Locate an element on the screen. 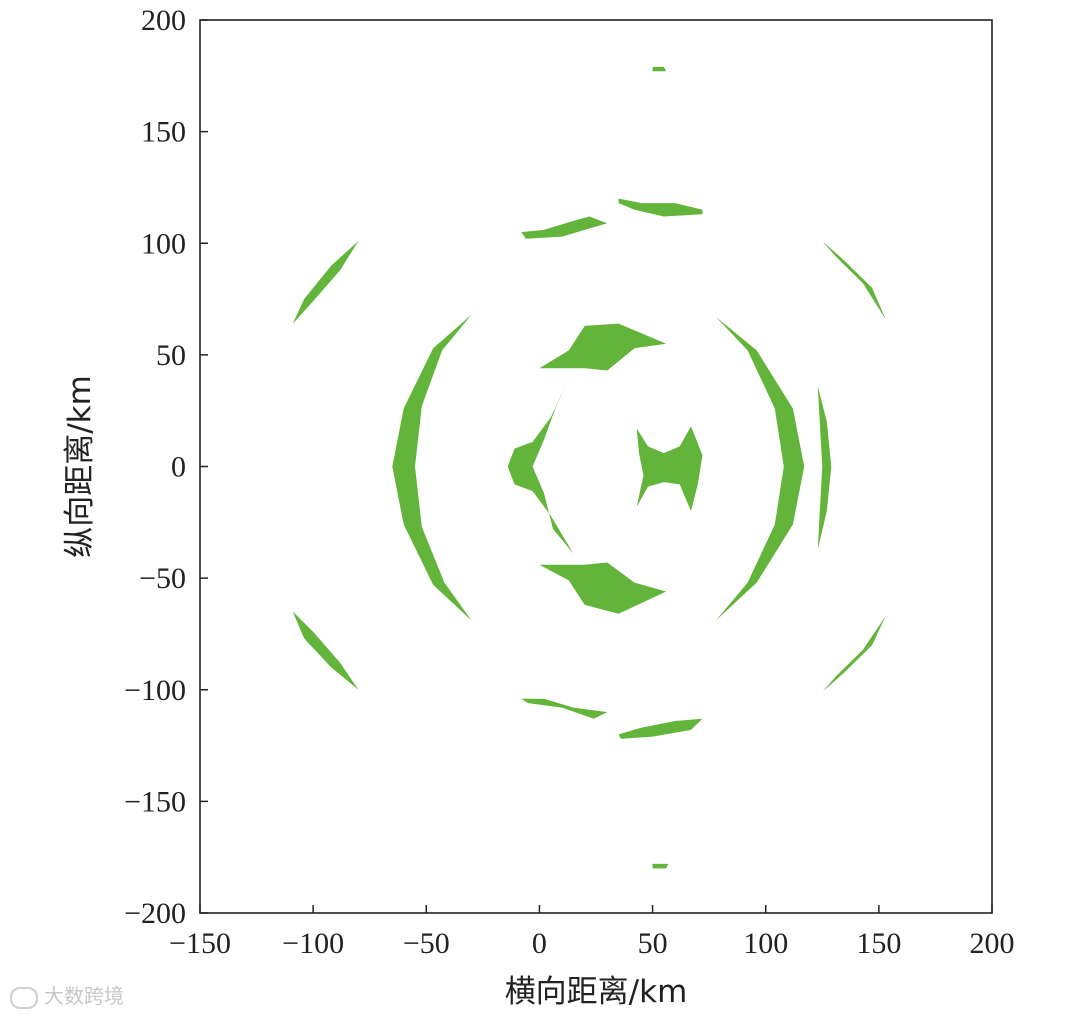 The image size is (1080, 1014). x-tick-label: 200 is located at coordinates (992, 943).